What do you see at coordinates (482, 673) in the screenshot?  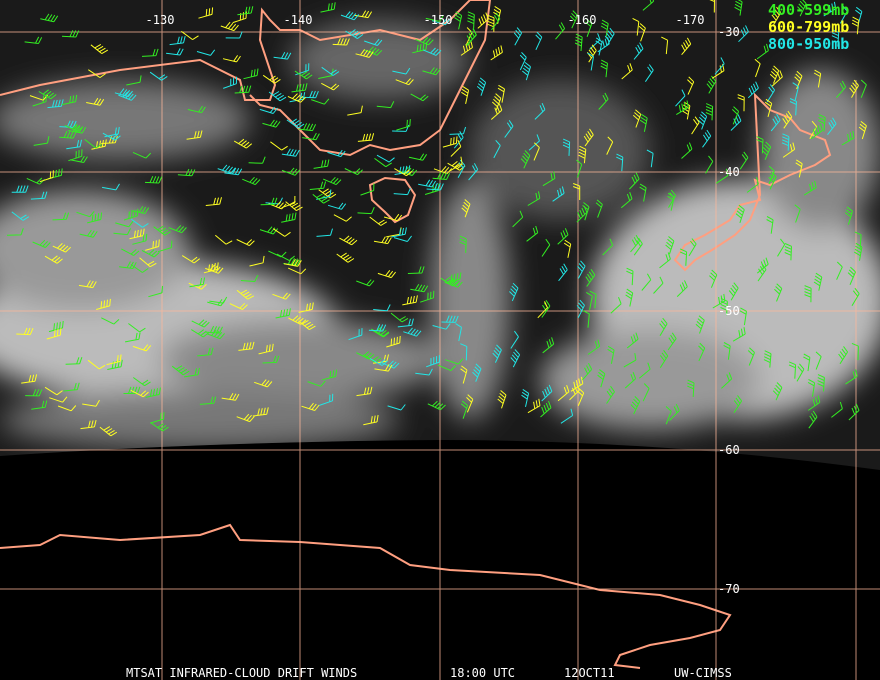 I see `footer-time: 18:00 UTC` at bounding box center [482, 673].